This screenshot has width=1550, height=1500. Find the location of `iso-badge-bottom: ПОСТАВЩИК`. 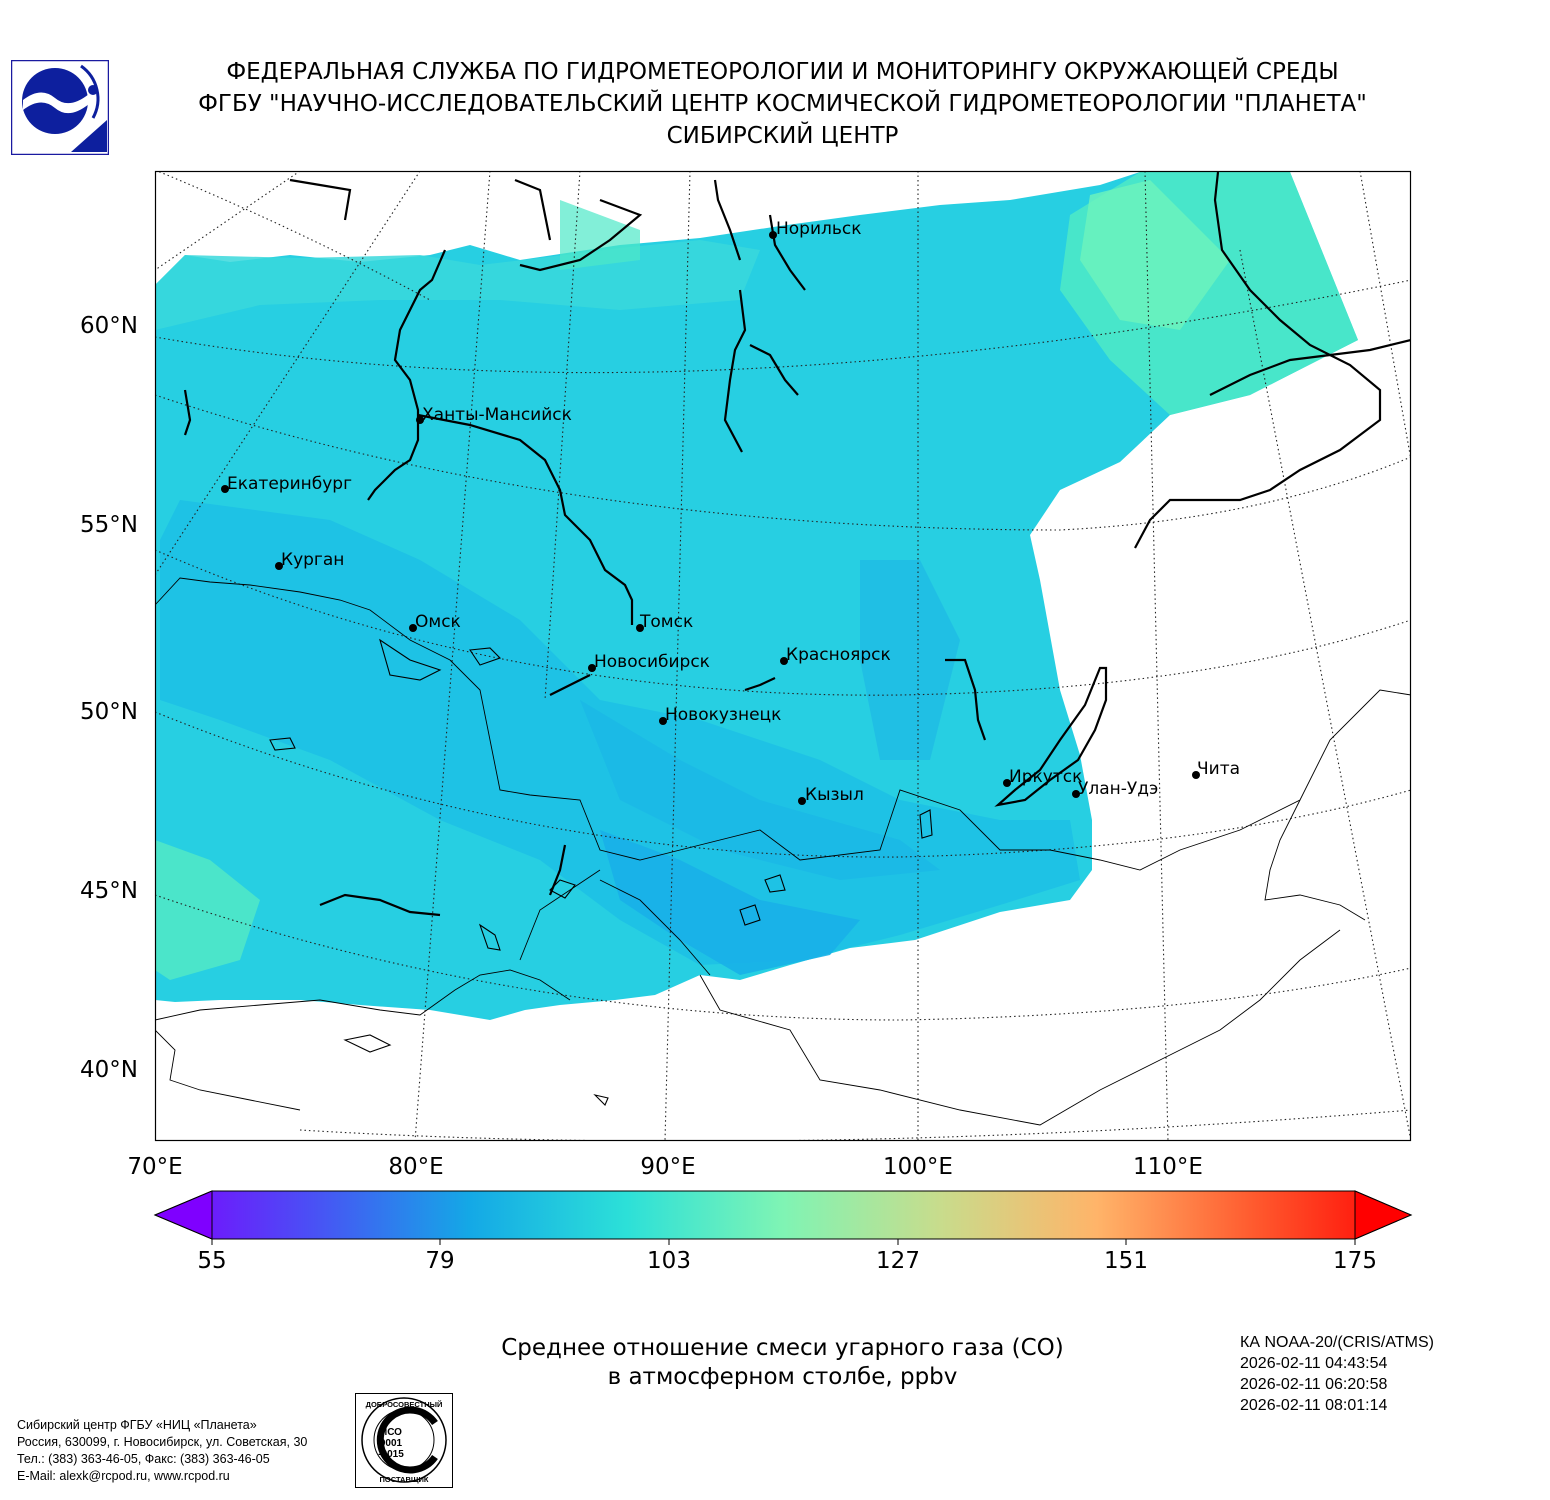

iso-badge-bottom: ПОСТАВЩИК is located at coordinates (403, 1479).